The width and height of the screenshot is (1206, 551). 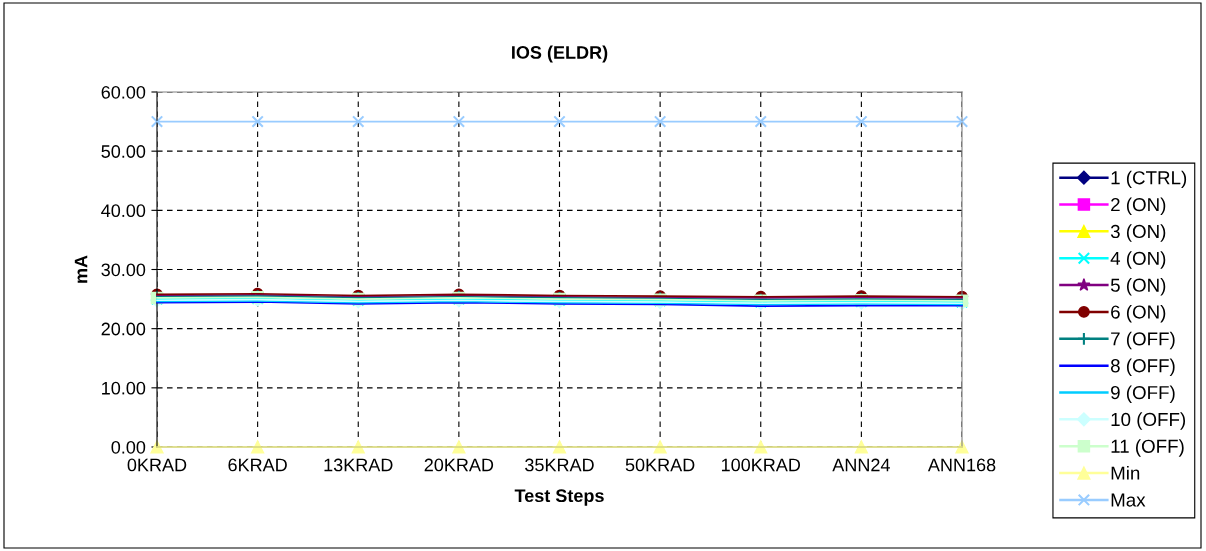 What do you see at coordinates (1138, 233) in the screenshot?
I see `legend-label: 3 (ON)` at bounding box center [1138, 233].